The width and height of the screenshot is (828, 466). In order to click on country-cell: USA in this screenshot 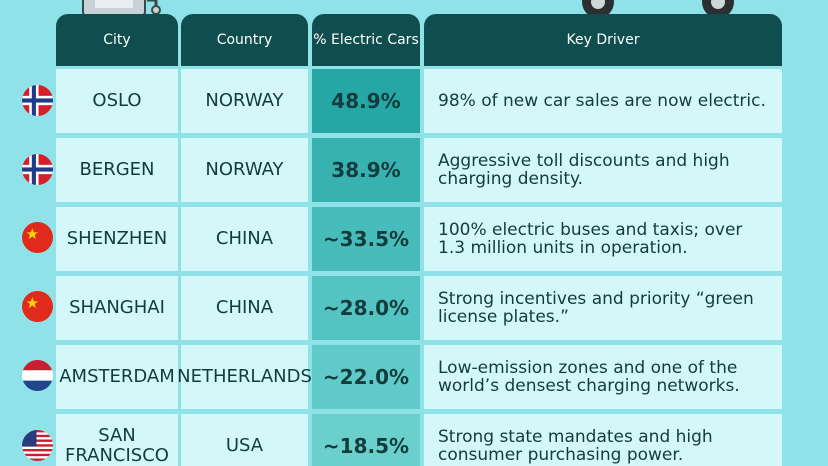, I will do `click(244, 440)`.